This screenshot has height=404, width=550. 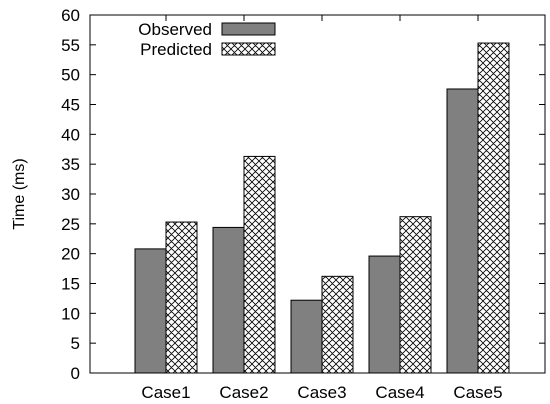 What do you see at coordinates (493, 208) in the screenshot?
I see `bar-predicted-case5` at bounding box center [493, 208].